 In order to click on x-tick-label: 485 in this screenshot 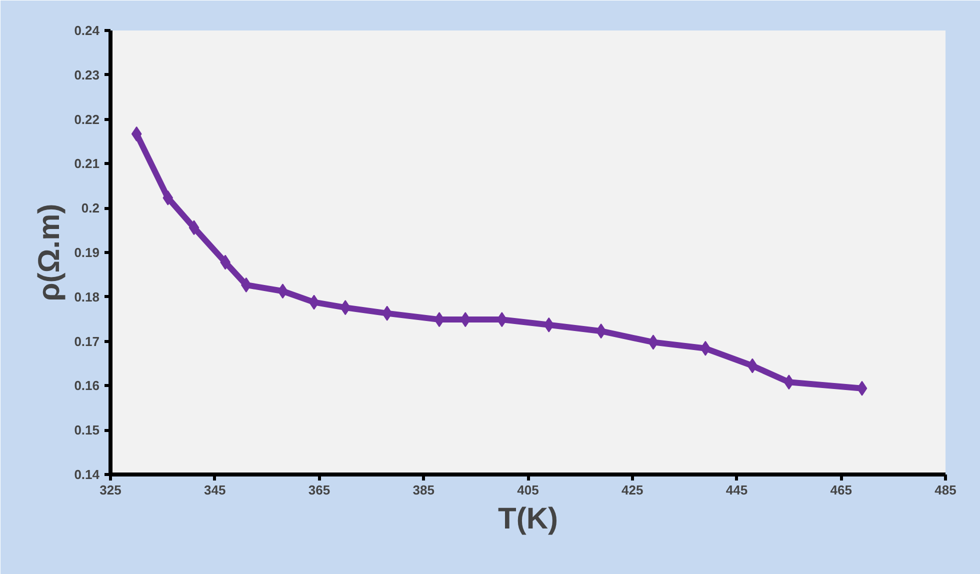, I will do `click(945, 490)`.